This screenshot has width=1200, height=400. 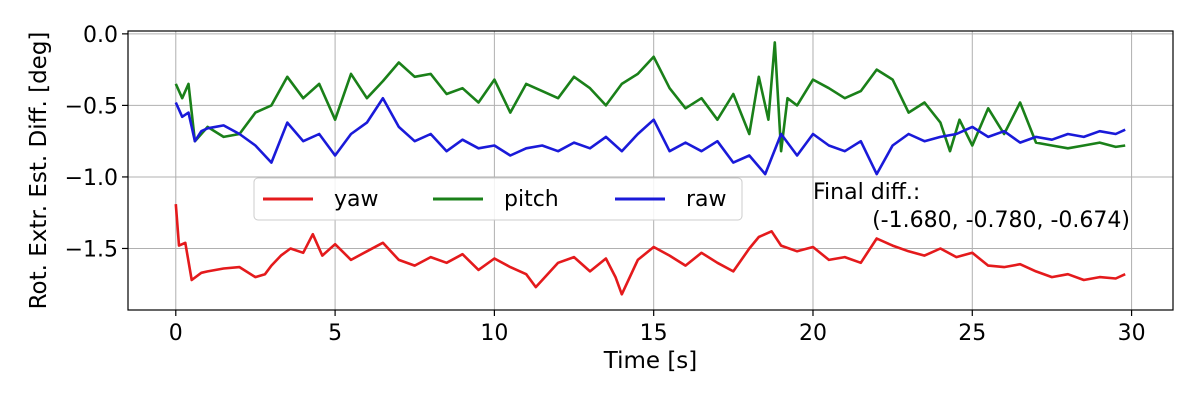 What do you see at coordinates (91, 106) in the screenshot?
I see `y-tick-label: −0.5` at bounding box center [91, 106].